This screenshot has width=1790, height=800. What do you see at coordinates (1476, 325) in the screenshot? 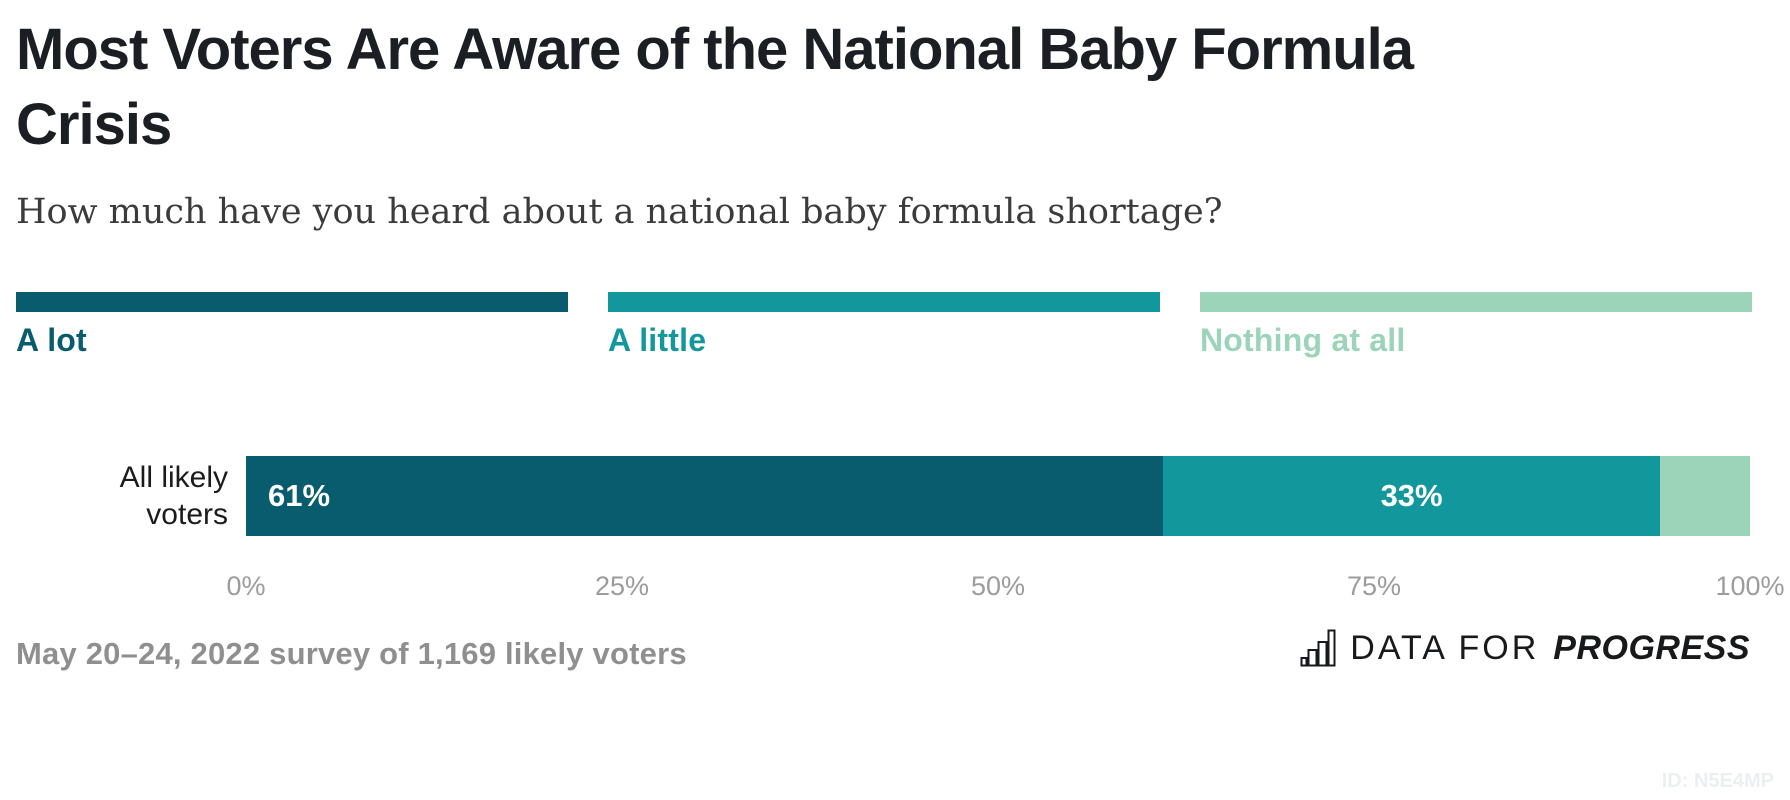
I see `legend-item-nothing-at-all: Nothing at all` at bounding box center [1476, 325].